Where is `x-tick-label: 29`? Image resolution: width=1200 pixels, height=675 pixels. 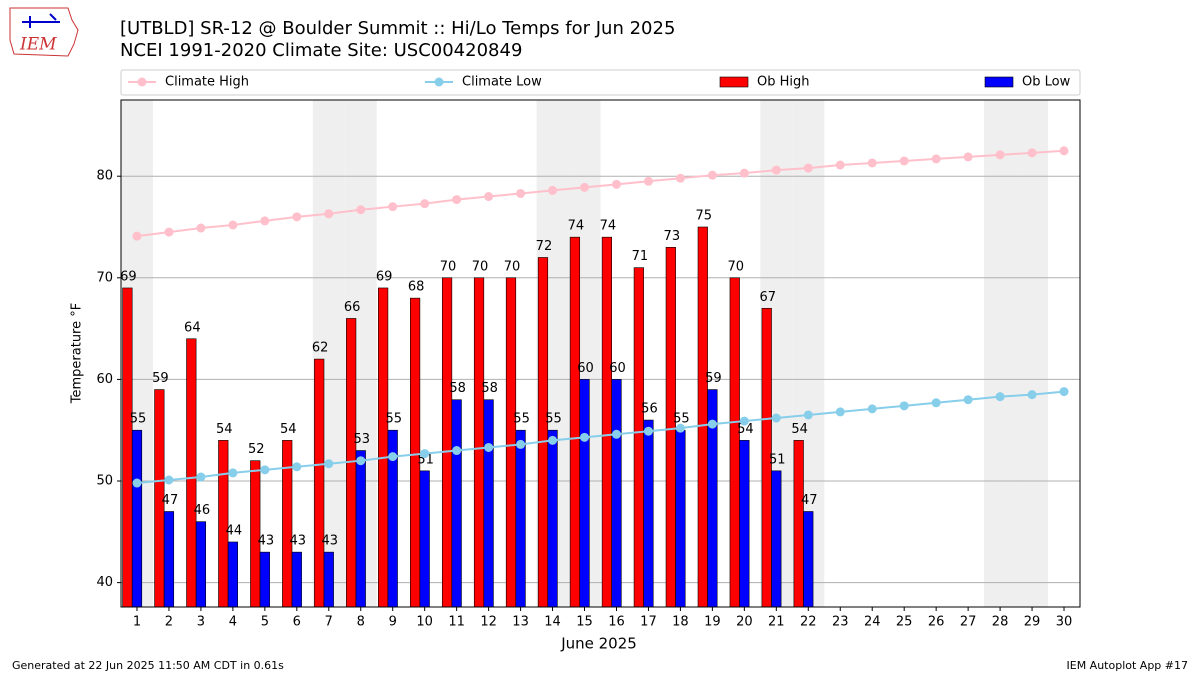
x-tick-label: 29 is located at coordinates (1032, 622).